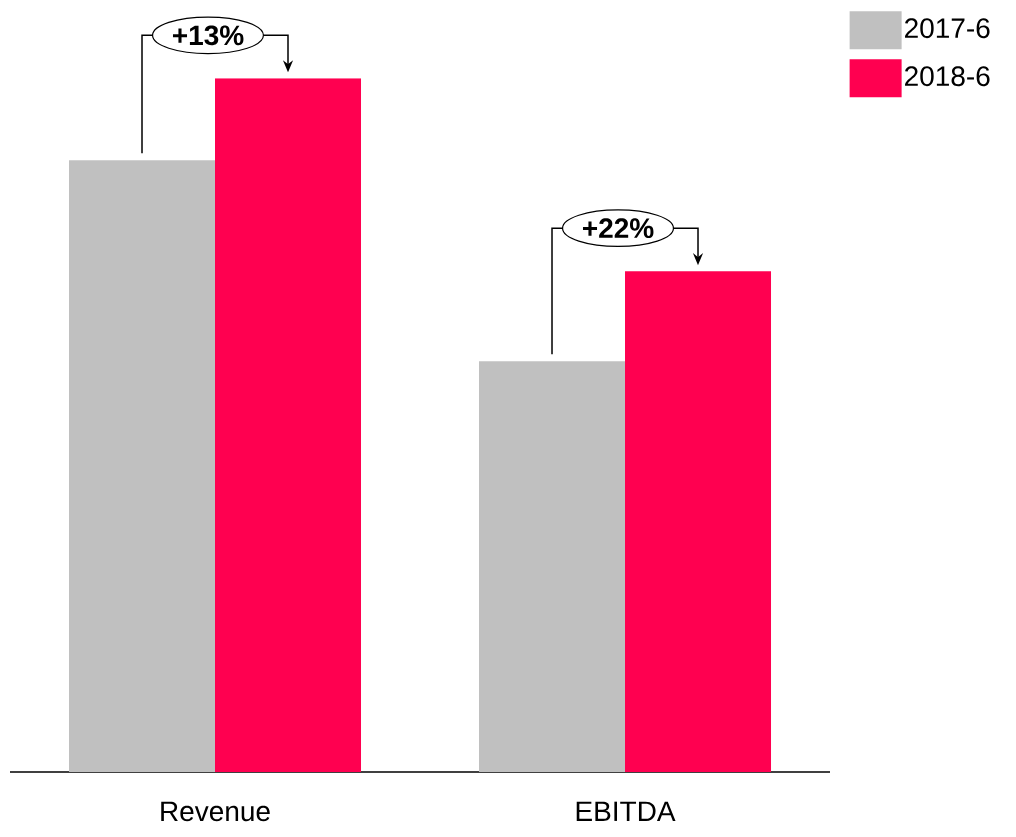 The height and width of the screenshot is (837, 1016). Describe the element at coordinates (626, 811) in the screenshot. I see `x-tick-label: EBITDA` at that location.